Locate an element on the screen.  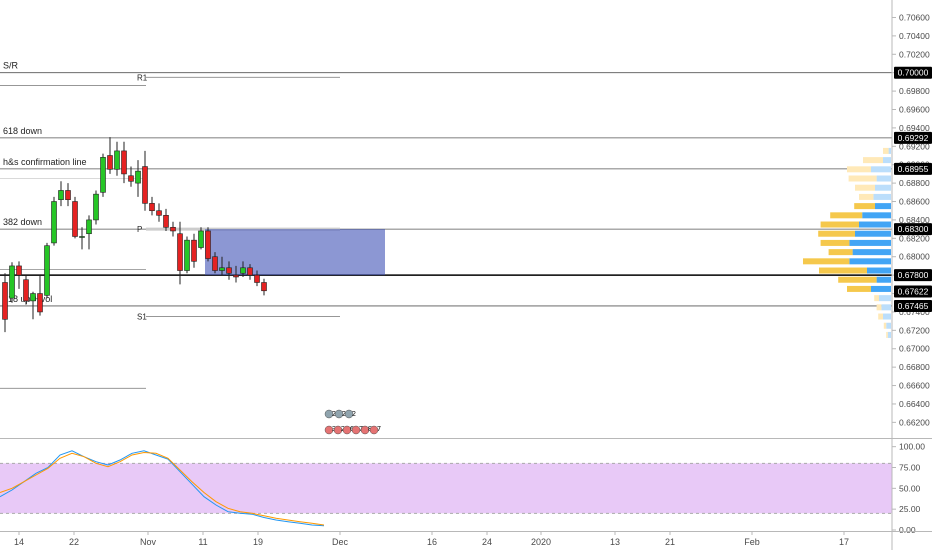
price-tick-label: 0.69800 is located at coordinates (914, 91).